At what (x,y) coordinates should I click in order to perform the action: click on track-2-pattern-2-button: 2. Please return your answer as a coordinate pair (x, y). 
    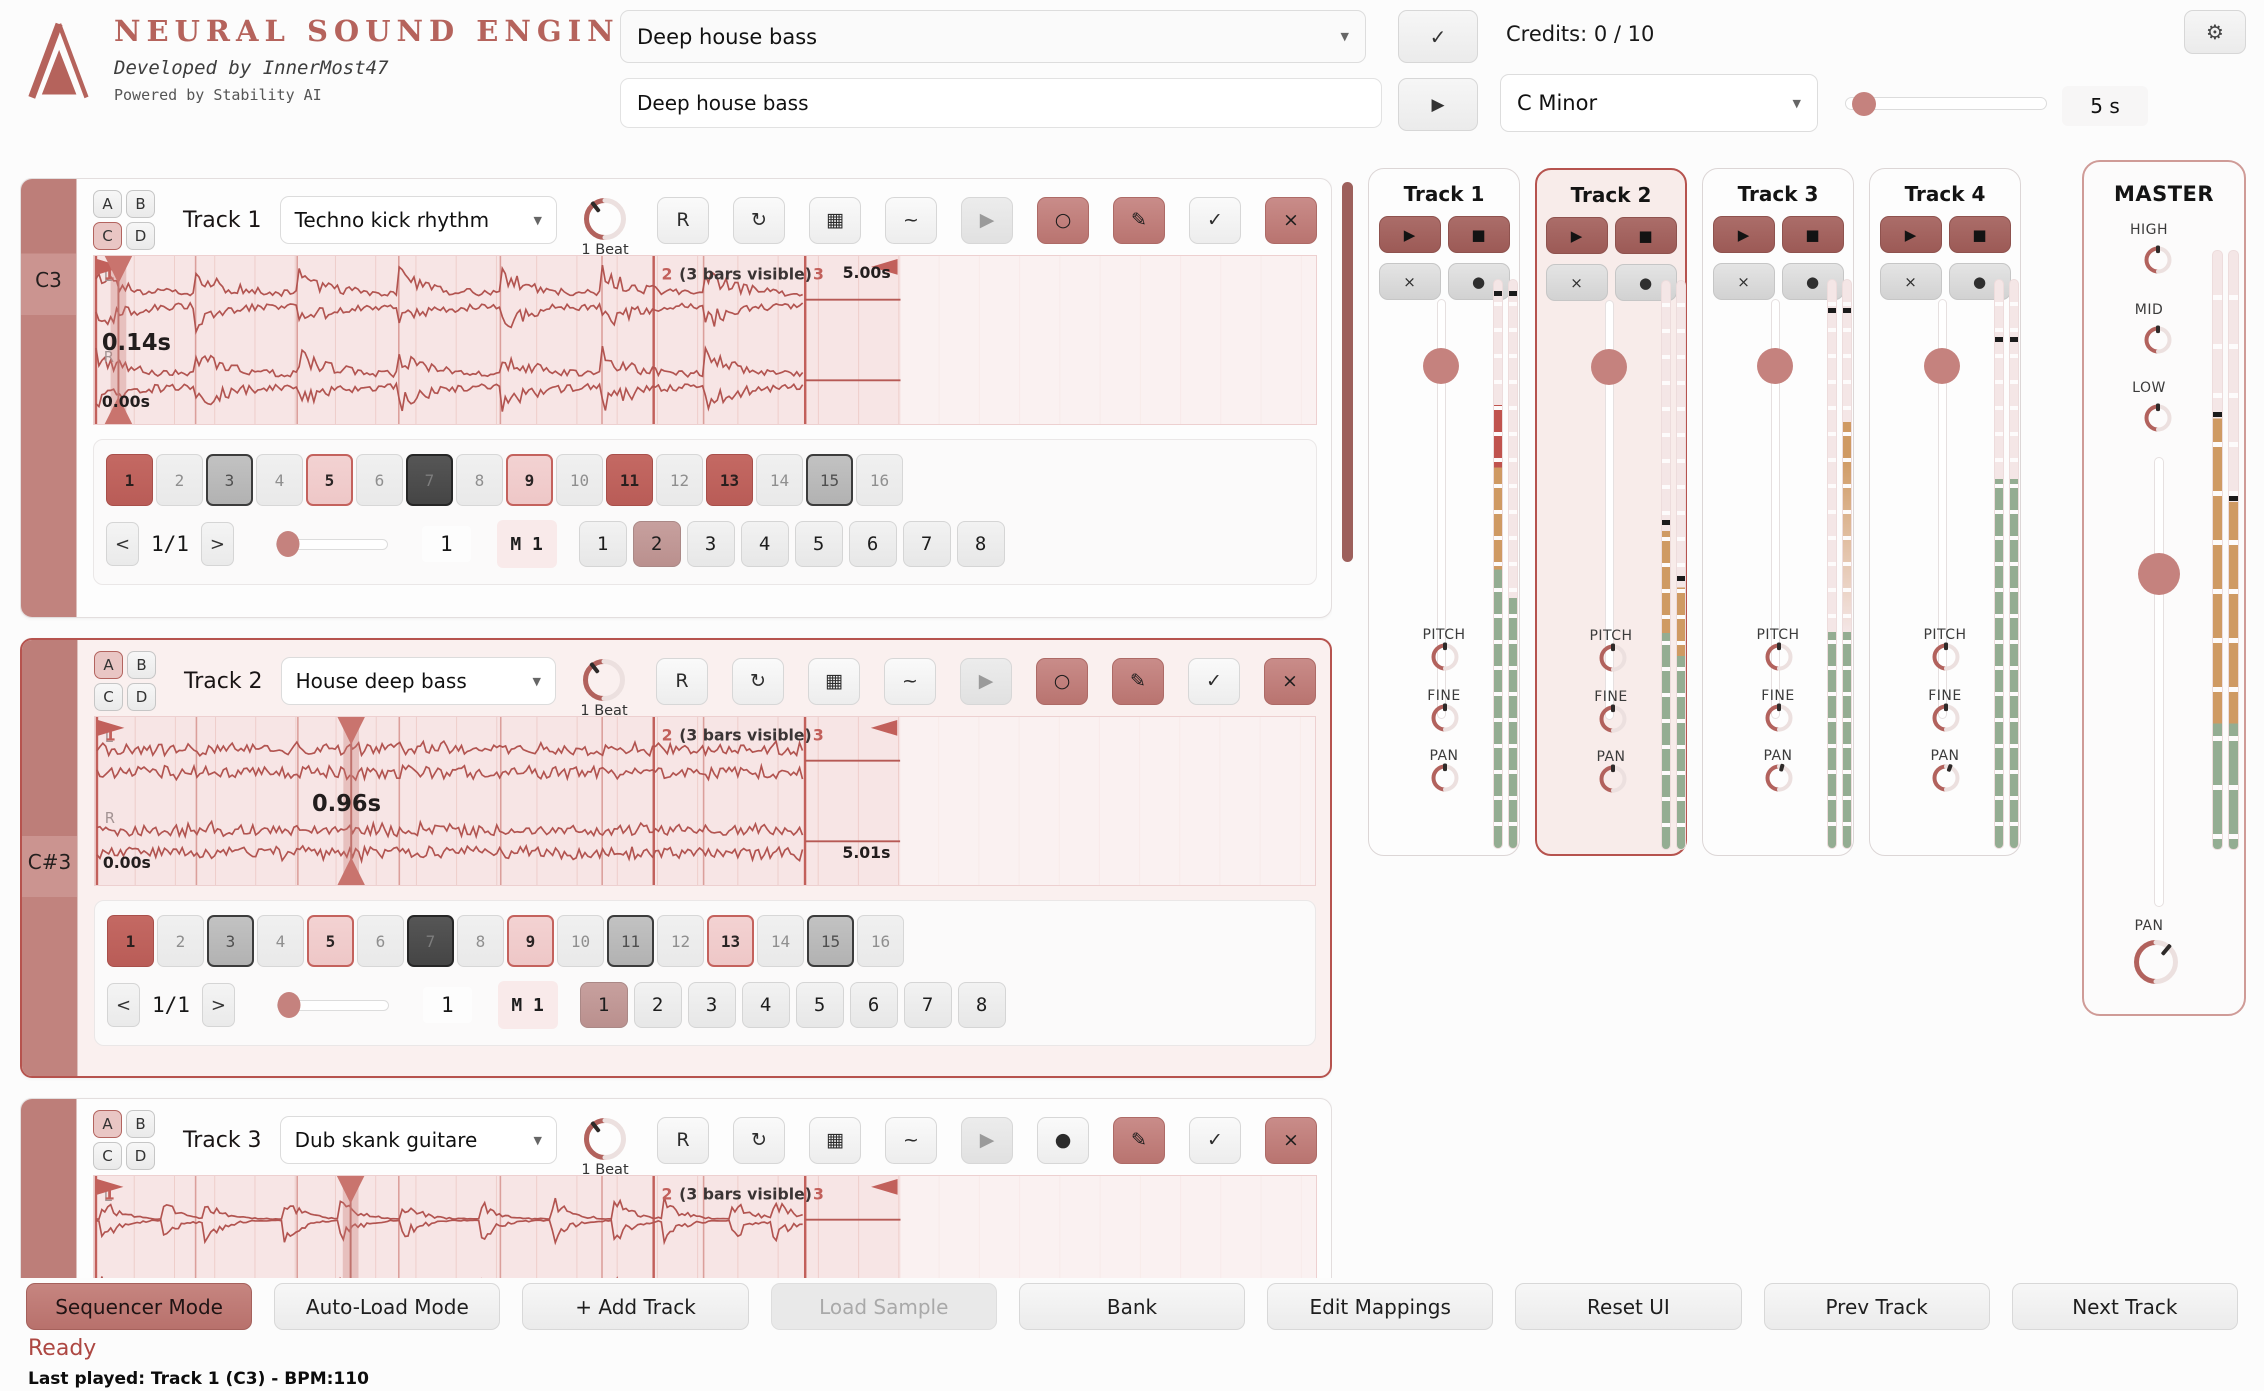
    Looking at the image, I should click on (657, 1005).